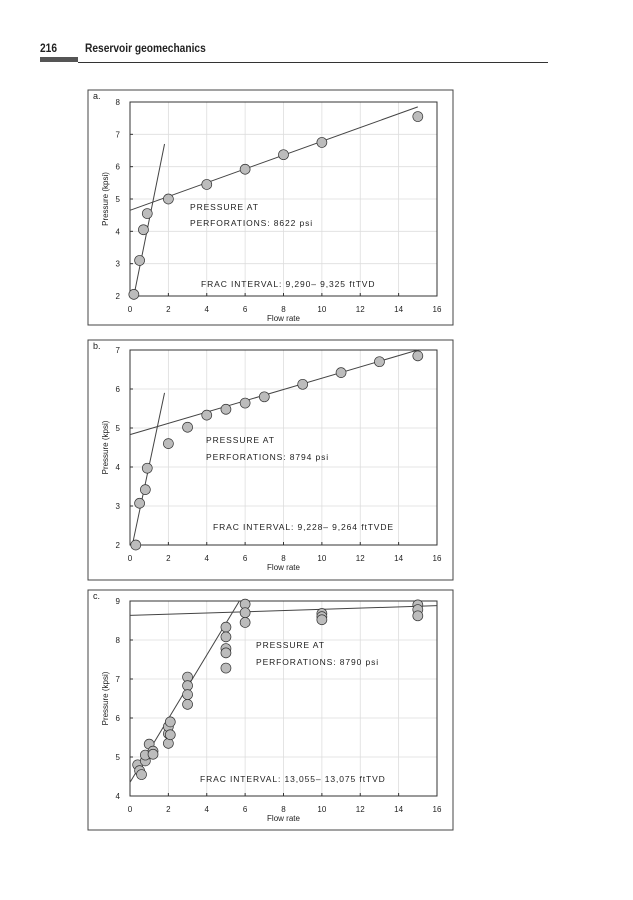 This screenshot has width=633, height=900. What do you see at coordinates (267, 457) in the screenshot?
I see `annotation: PERFORATIONS: 8794 psi` at bounding box center [267, 457].